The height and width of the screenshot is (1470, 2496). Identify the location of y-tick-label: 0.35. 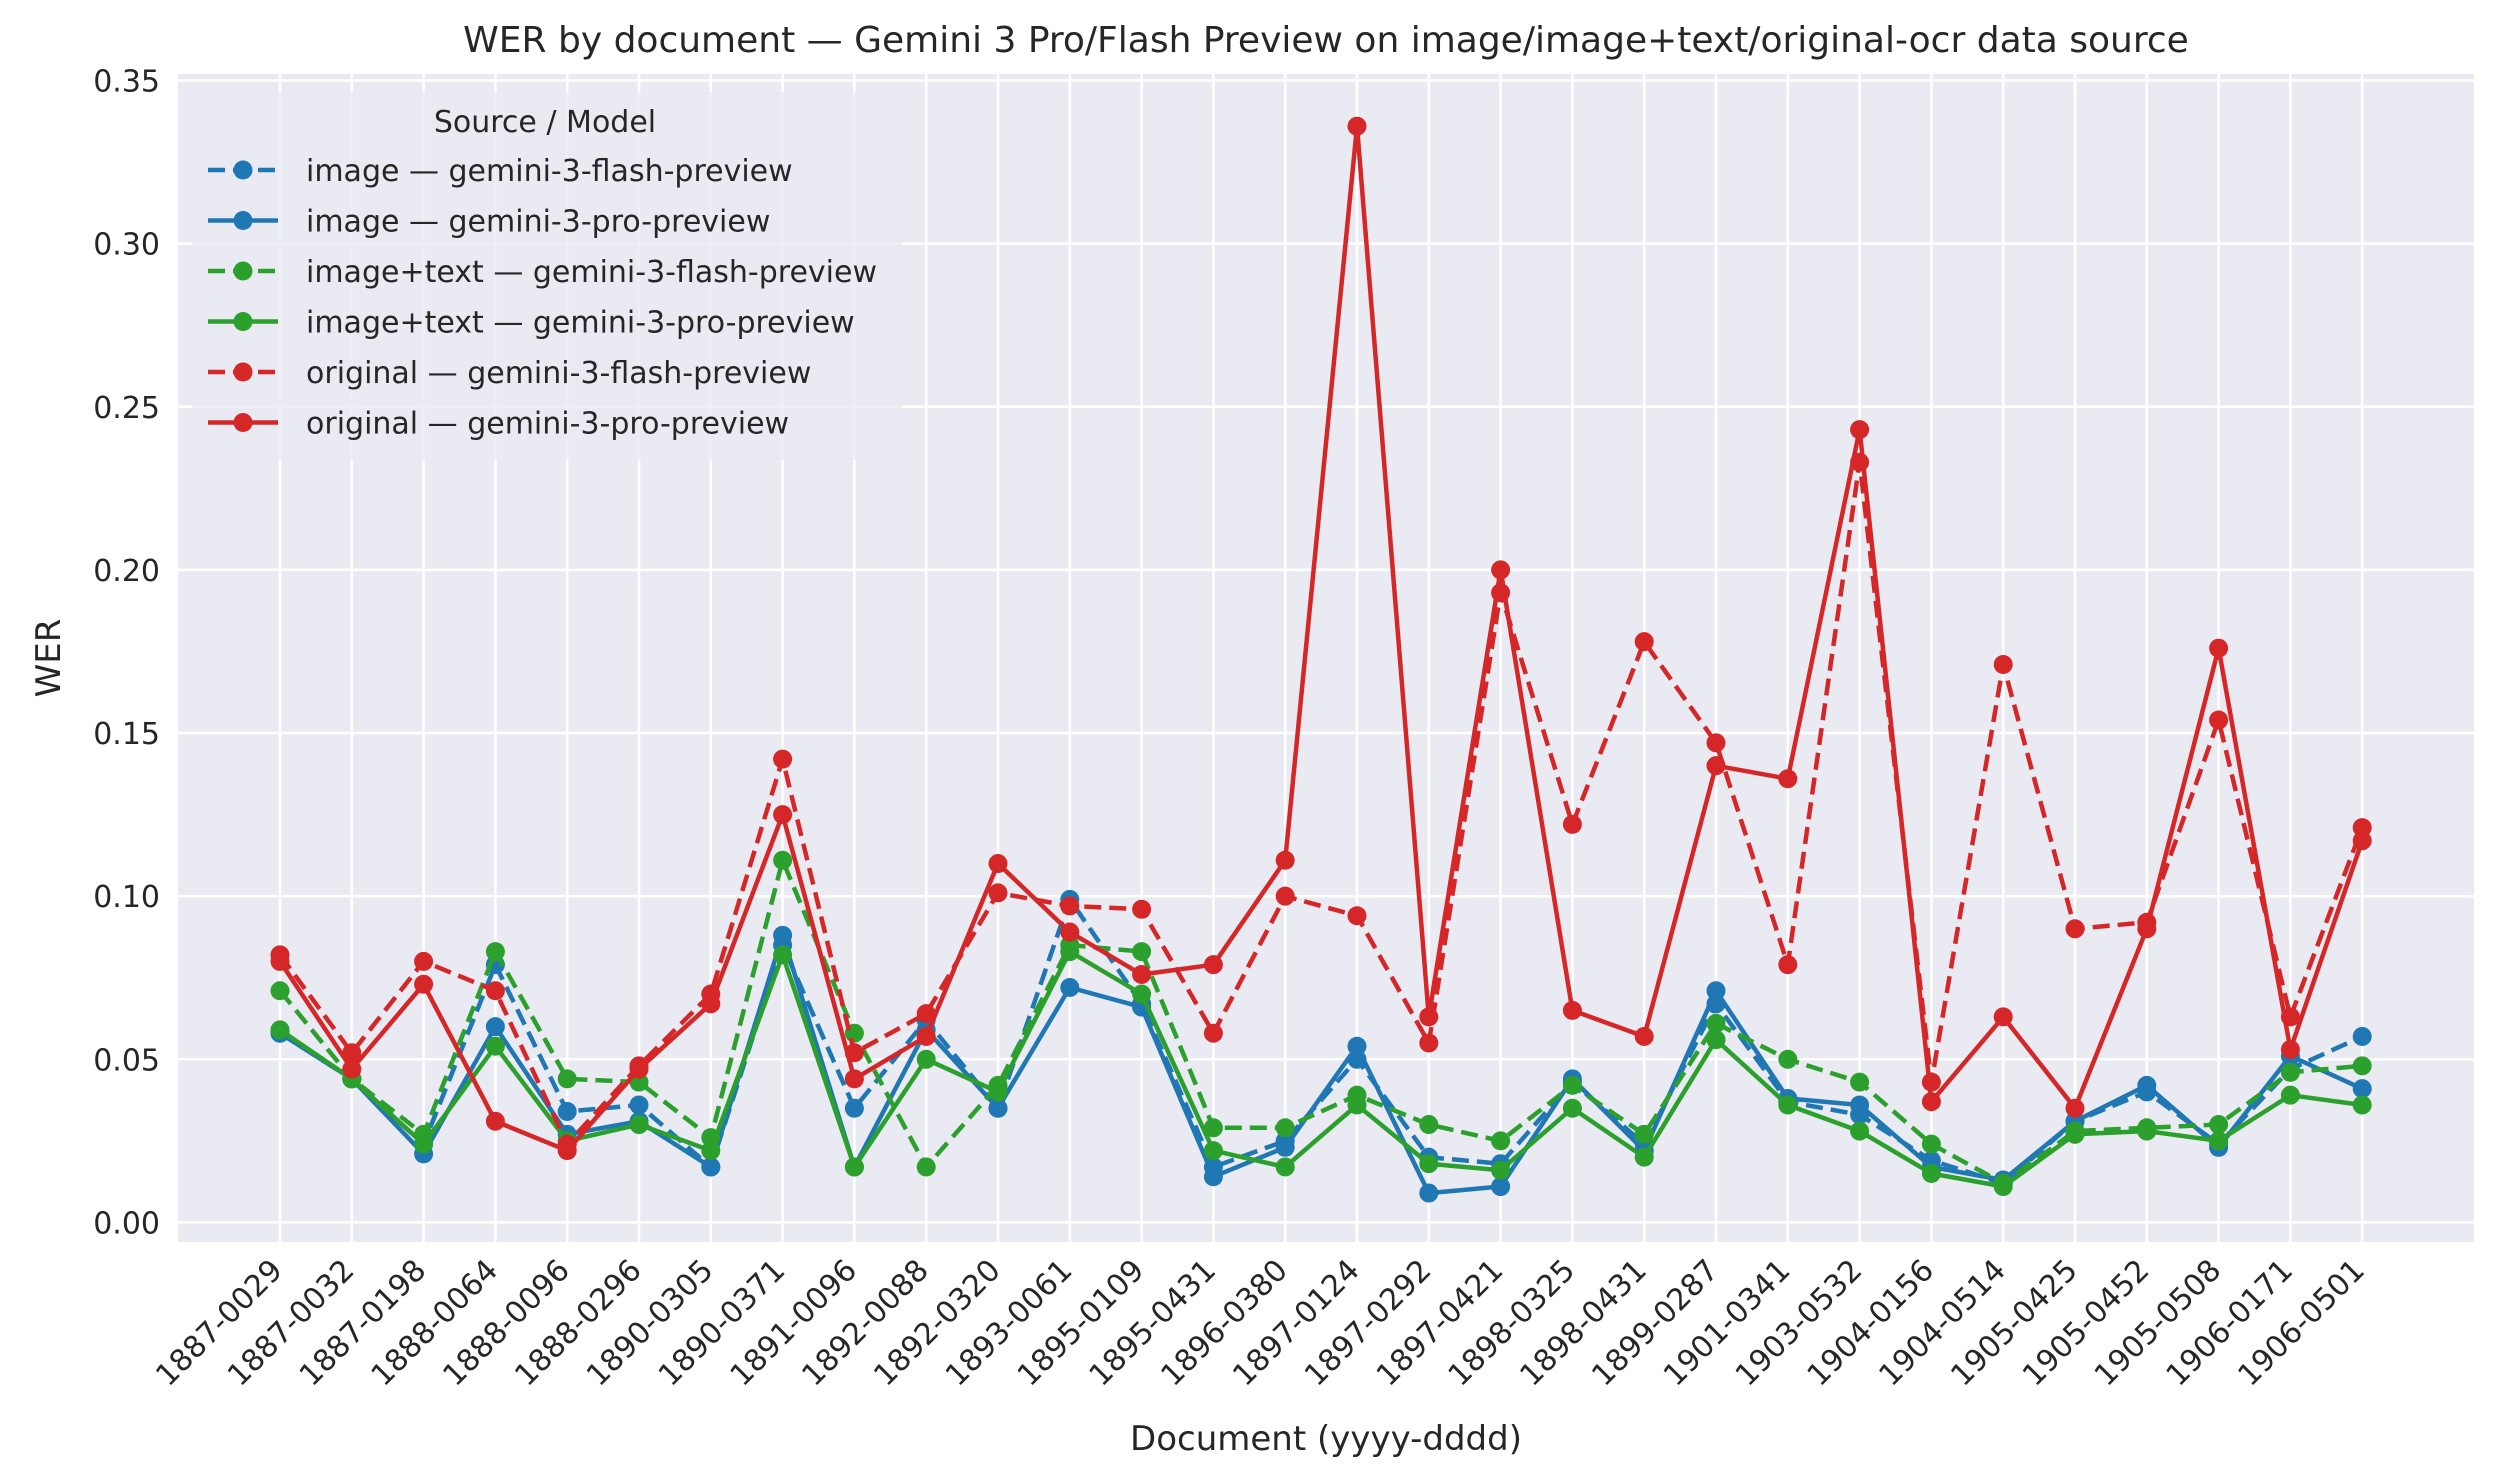
(126, 82).